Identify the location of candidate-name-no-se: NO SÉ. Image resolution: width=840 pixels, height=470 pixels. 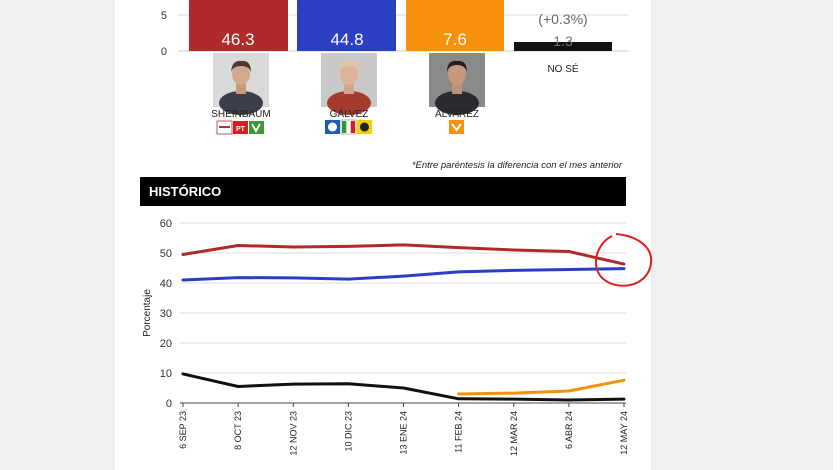
(562, 68).